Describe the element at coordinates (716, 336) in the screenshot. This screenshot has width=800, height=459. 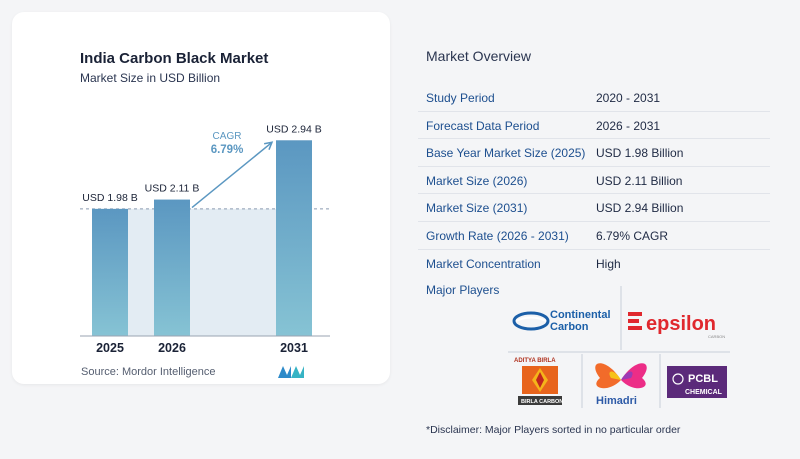
I see `epsilon-logo-sub: CARBON` at that location.